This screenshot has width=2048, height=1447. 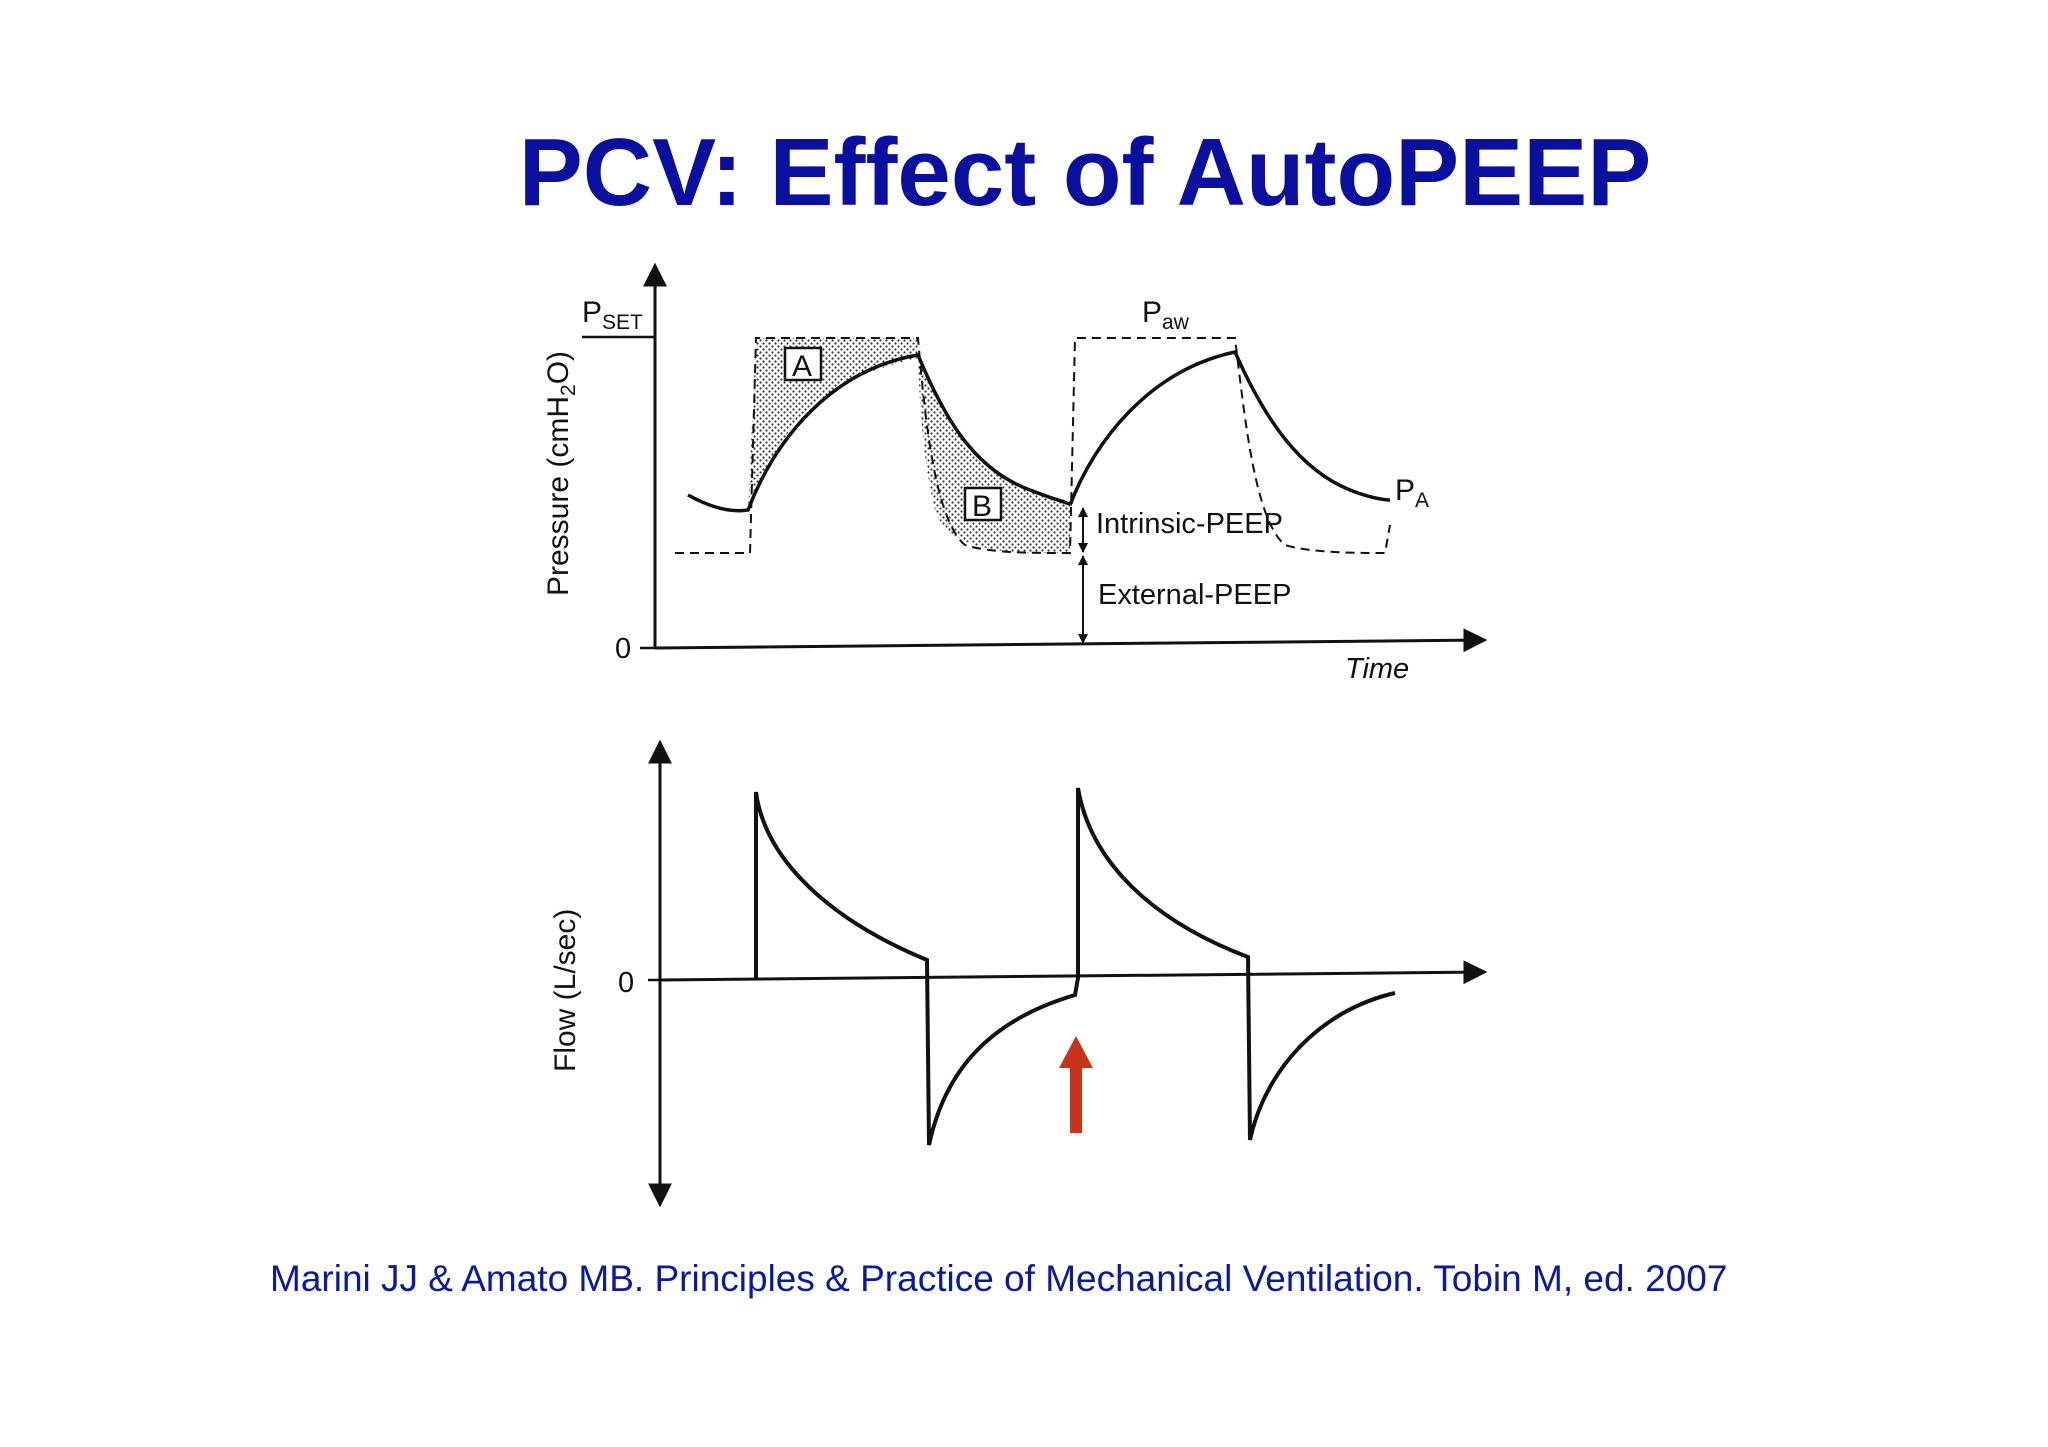 I want to click on area-b-shading, so click(x=996, y=455).